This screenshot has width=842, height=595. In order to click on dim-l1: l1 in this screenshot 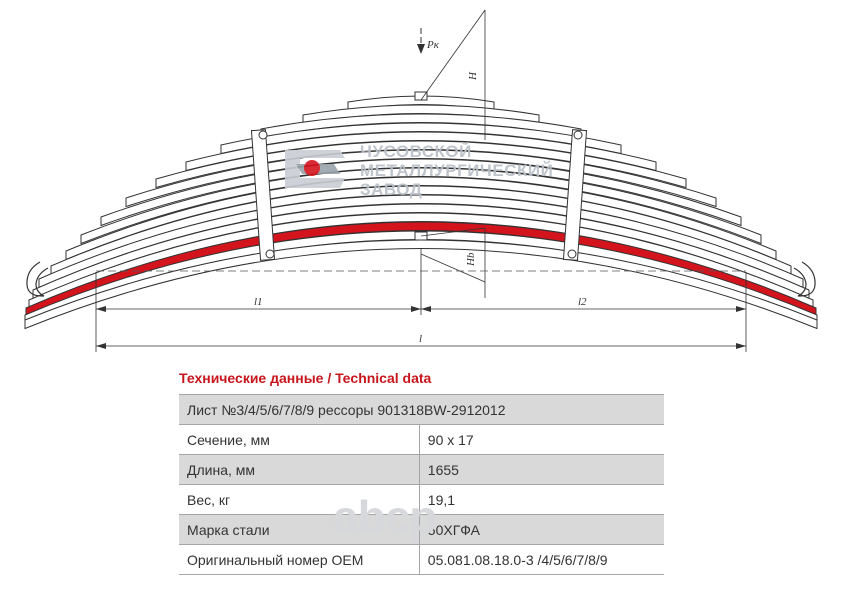, I will do `click(258, 302)`.